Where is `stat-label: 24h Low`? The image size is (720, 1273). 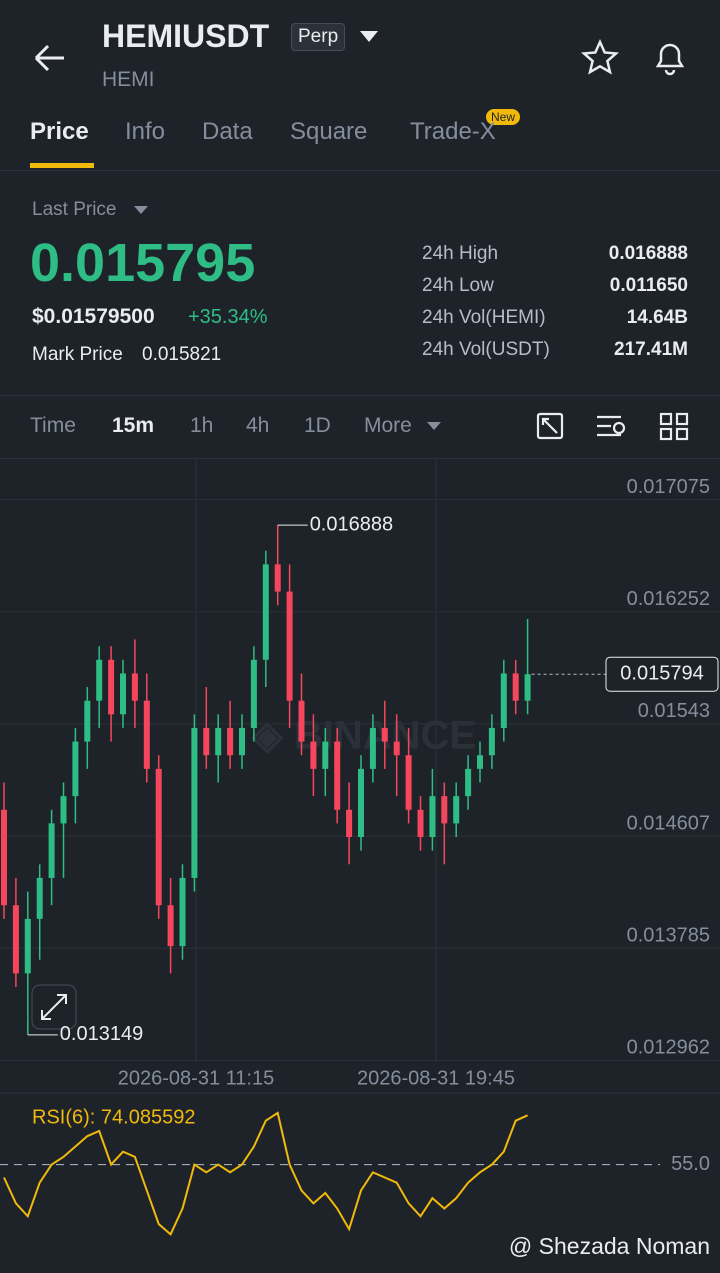 stat-label: 24h Low is located at coordinates (458, 285).